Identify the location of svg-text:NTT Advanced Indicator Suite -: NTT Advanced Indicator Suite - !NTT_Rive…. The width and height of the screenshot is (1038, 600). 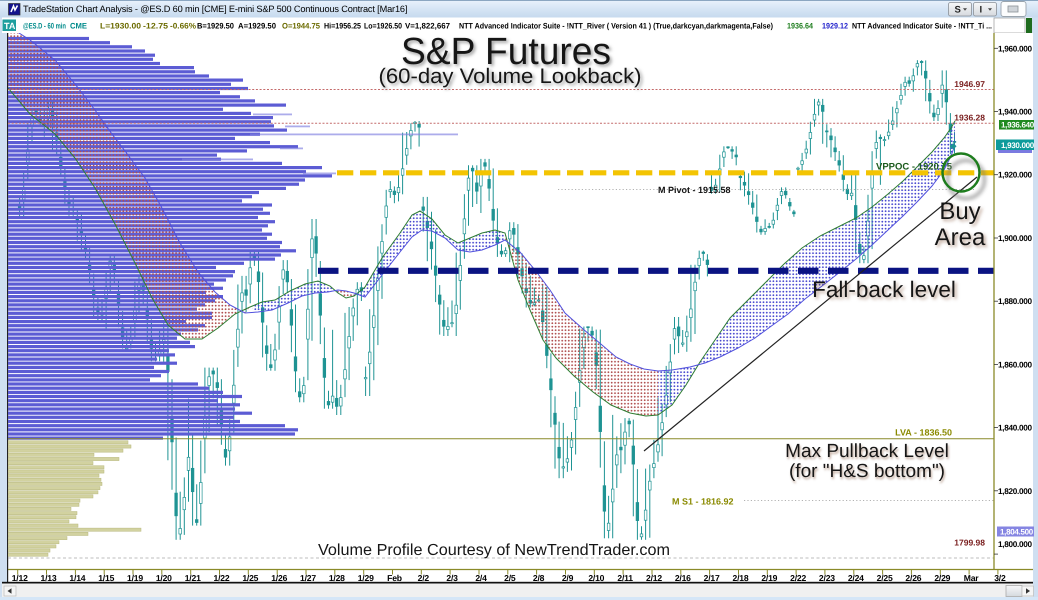
(616, 25).